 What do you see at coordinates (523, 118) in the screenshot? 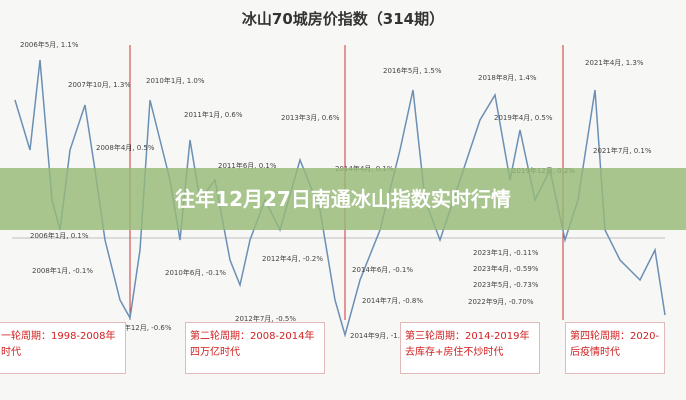
I see `annotation: 2019年4月, 0.5%` at bounding box center [523, 118].